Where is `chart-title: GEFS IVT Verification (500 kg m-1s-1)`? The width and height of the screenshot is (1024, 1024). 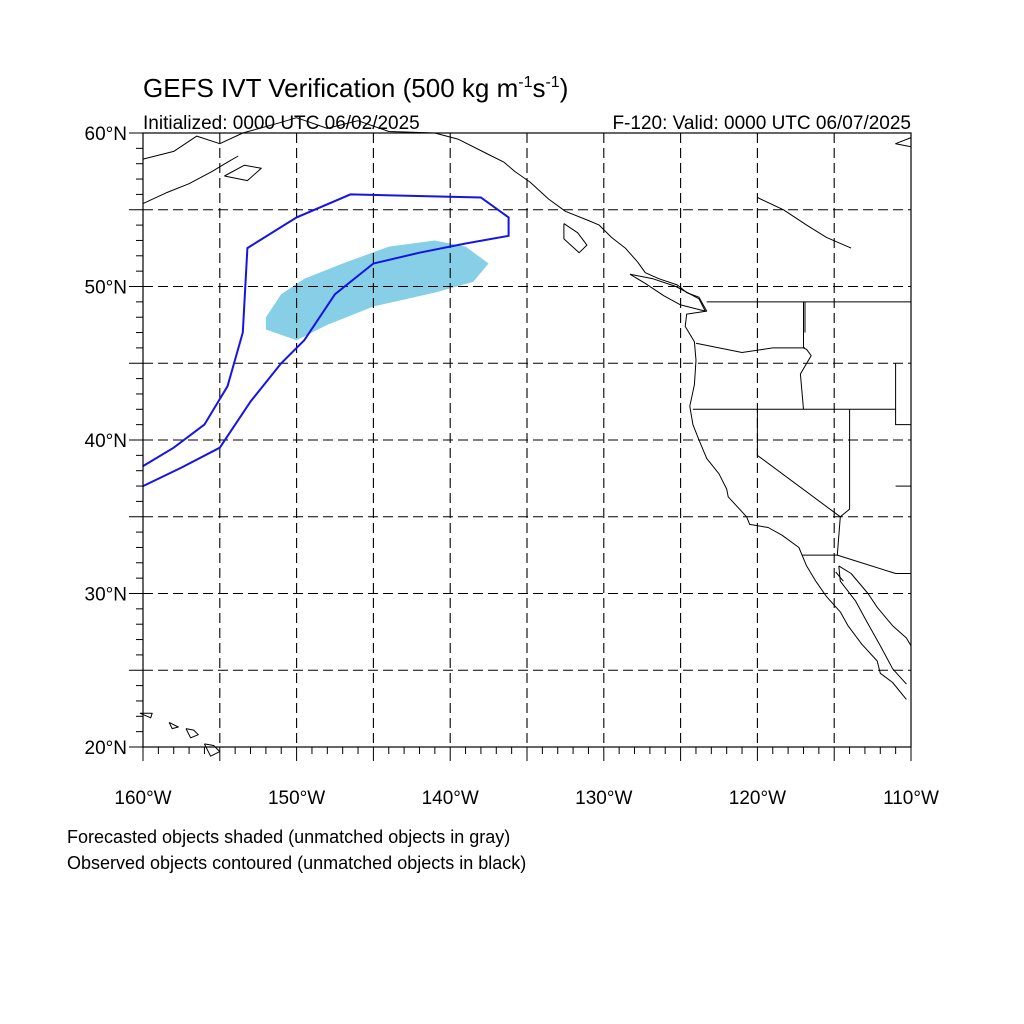 chart-title: GEFS IVT Verification (500 kg m-1s-1) is located at coordinates (355, 88).